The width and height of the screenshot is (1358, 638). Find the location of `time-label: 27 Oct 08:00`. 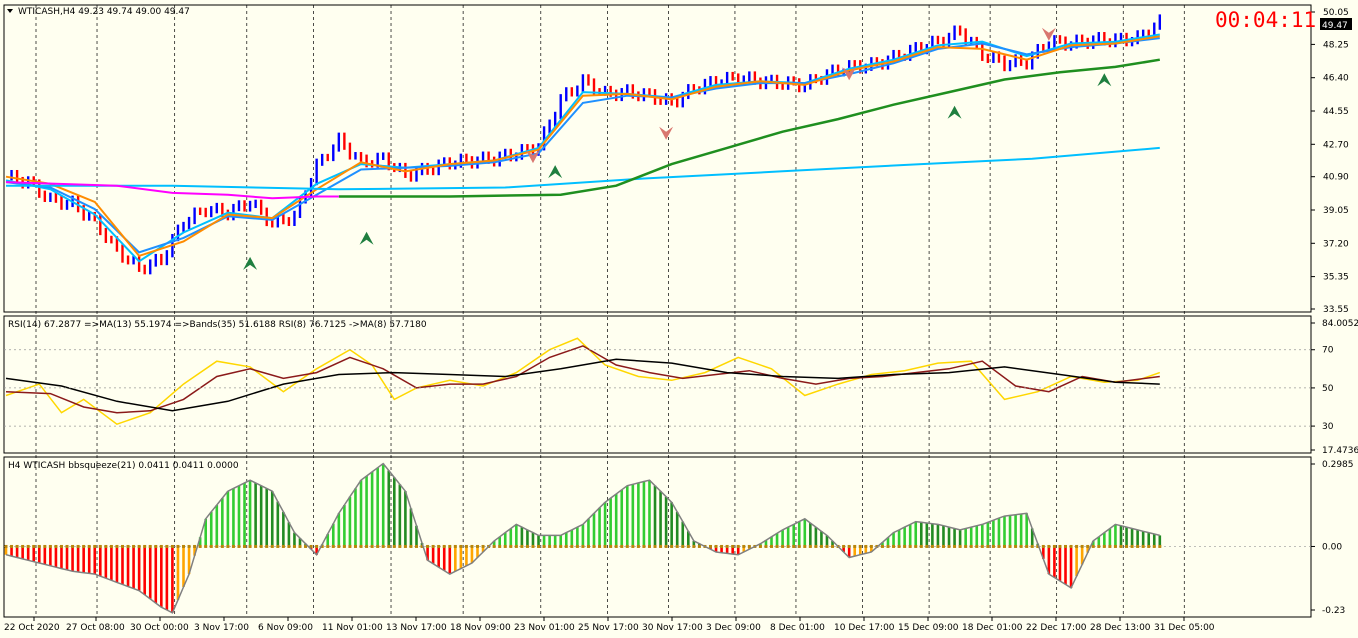

time-label: 27 Oct 08:00 is located at coordinates (95, 628).